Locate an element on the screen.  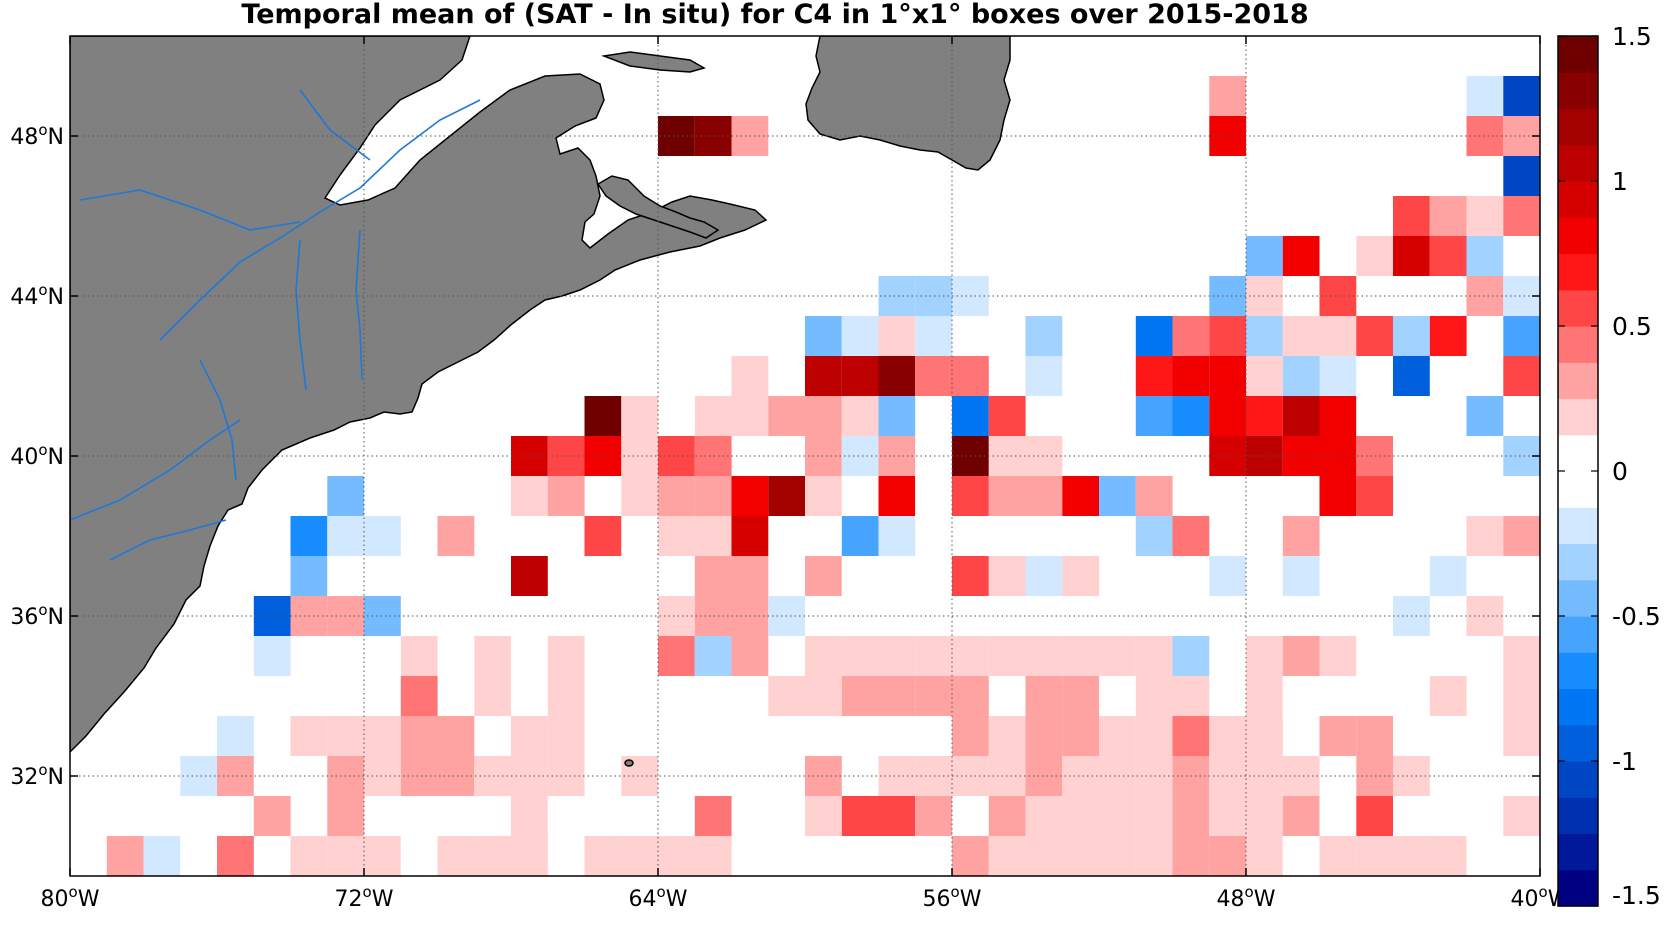
tick-label: 72oW is located at coordinates (364, 897).